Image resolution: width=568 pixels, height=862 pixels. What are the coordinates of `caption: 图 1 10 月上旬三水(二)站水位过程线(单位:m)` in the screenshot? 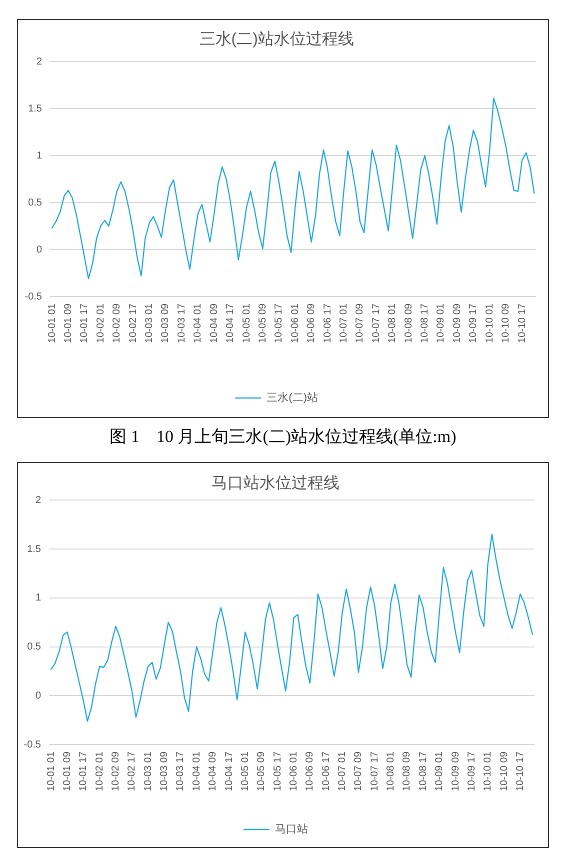 It's located at (283, 437).